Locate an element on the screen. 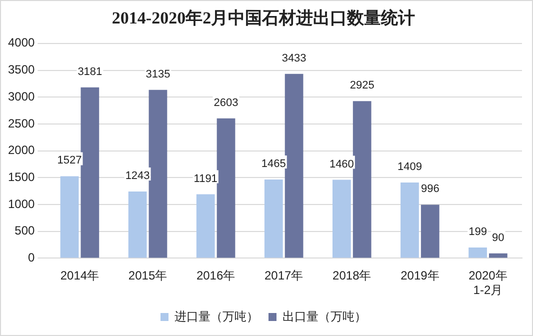 Image resolution: width=533 pixels, height=336 pixels. y-tick-label: 0 is located at coordinates (32, 257).